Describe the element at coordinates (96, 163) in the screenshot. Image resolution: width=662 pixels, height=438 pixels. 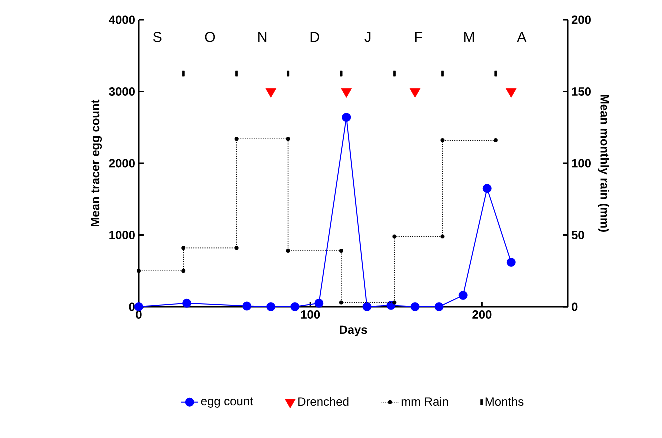
I see `y-axis-title: Mean tracer egg count` at that location.